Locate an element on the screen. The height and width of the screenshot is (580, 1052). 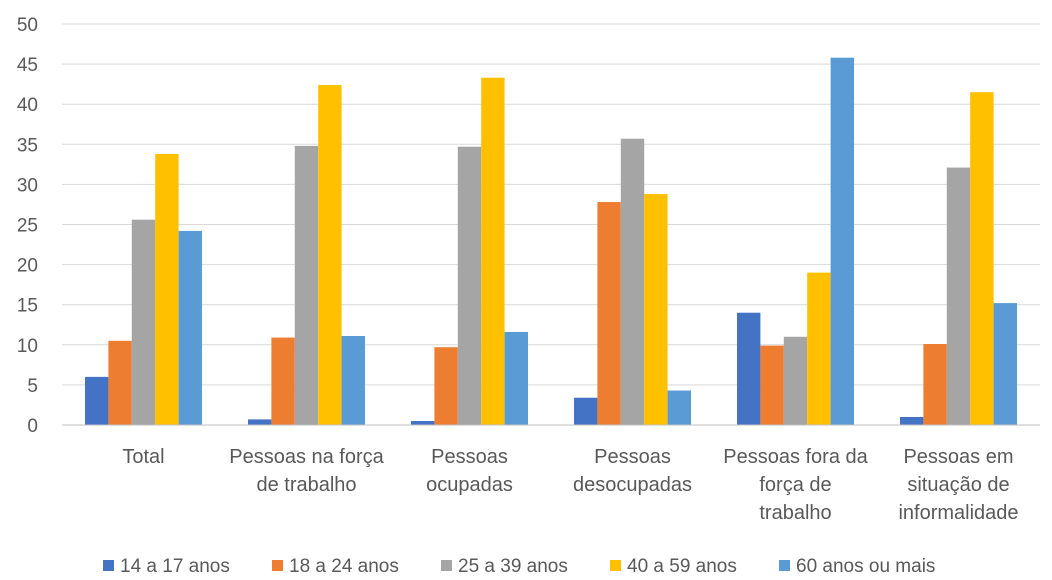
x-category-label: Total is located at coordinates (143, 457).